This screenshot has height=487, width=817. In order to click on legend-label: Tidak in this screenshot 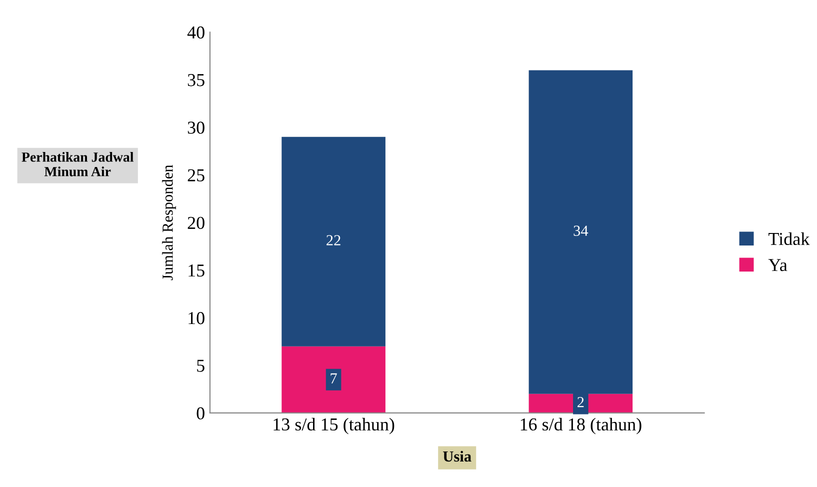, I will do `click(789, 239)`.